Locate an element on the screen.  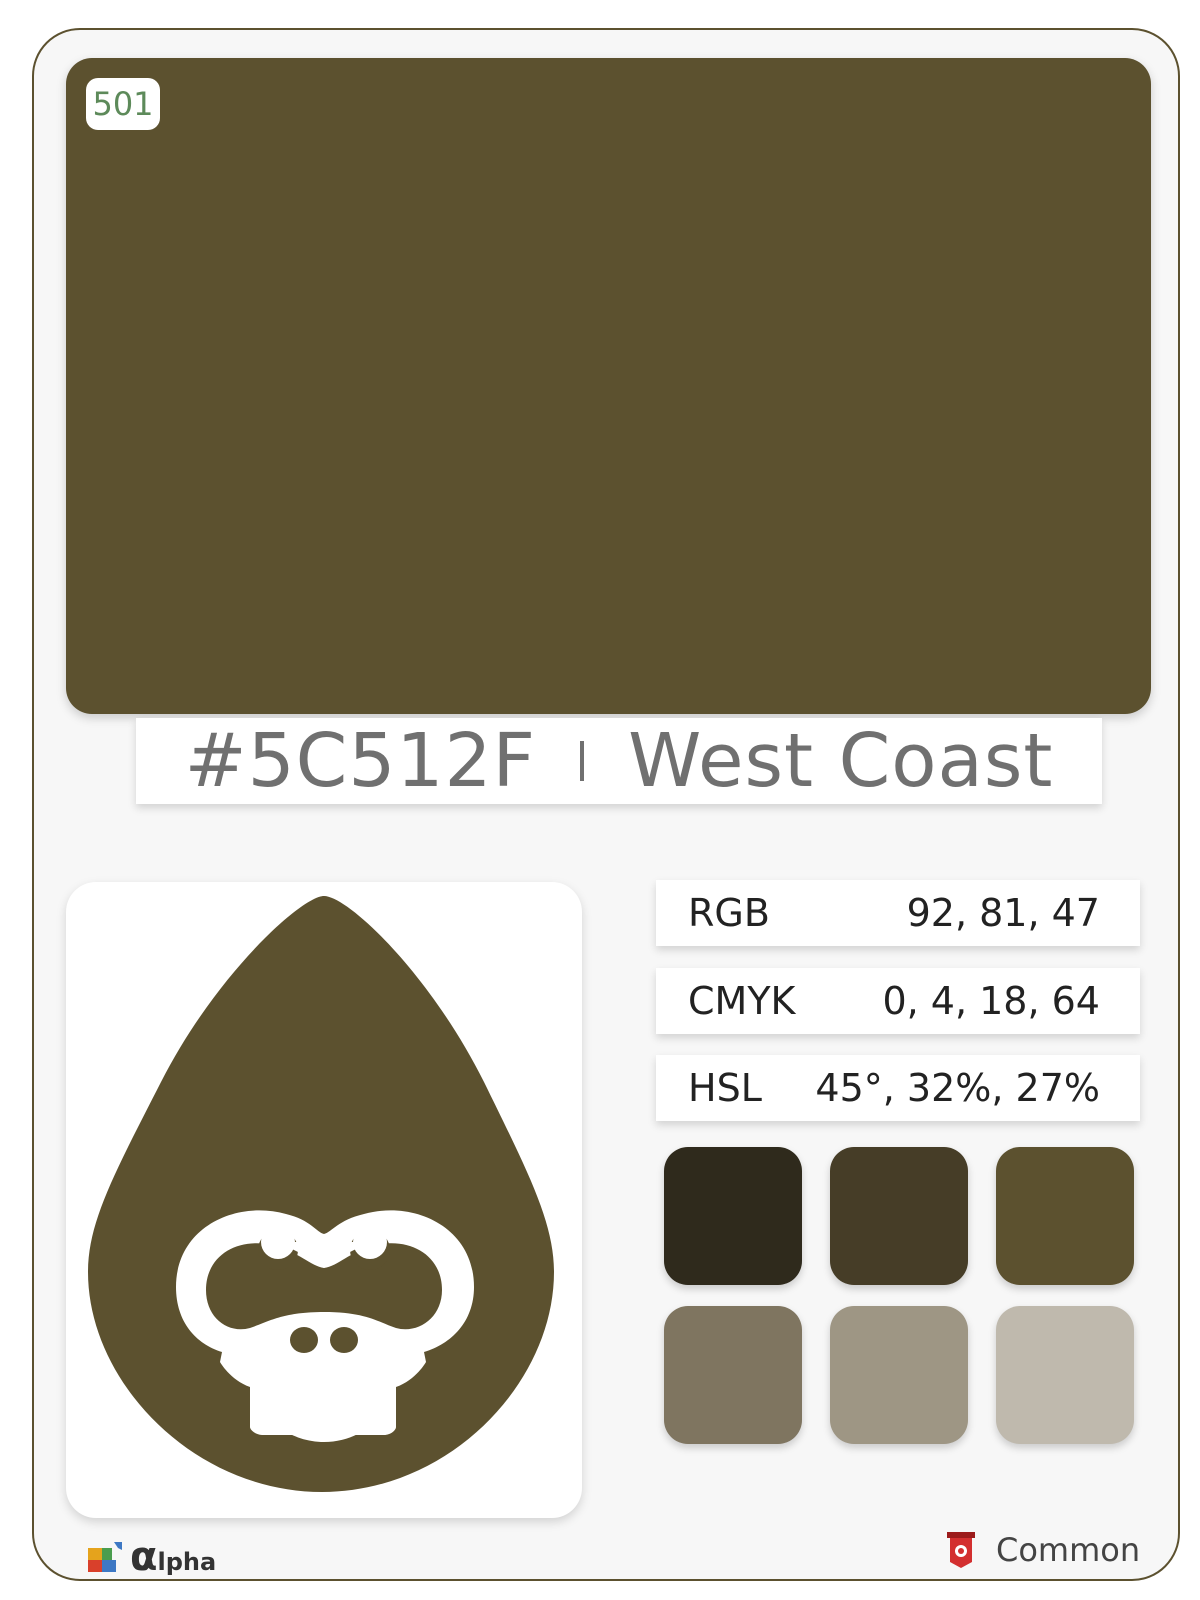
hsl-label: HSL is located at coordinates (725, 1088).